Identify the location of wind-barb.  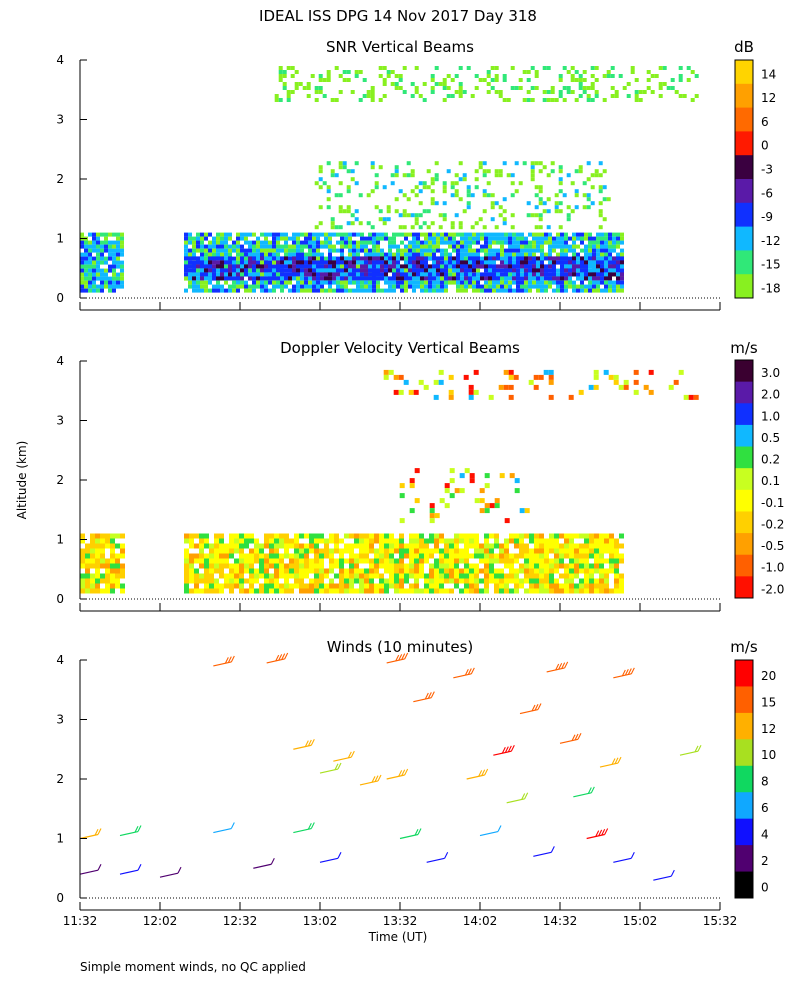
(544, 851).